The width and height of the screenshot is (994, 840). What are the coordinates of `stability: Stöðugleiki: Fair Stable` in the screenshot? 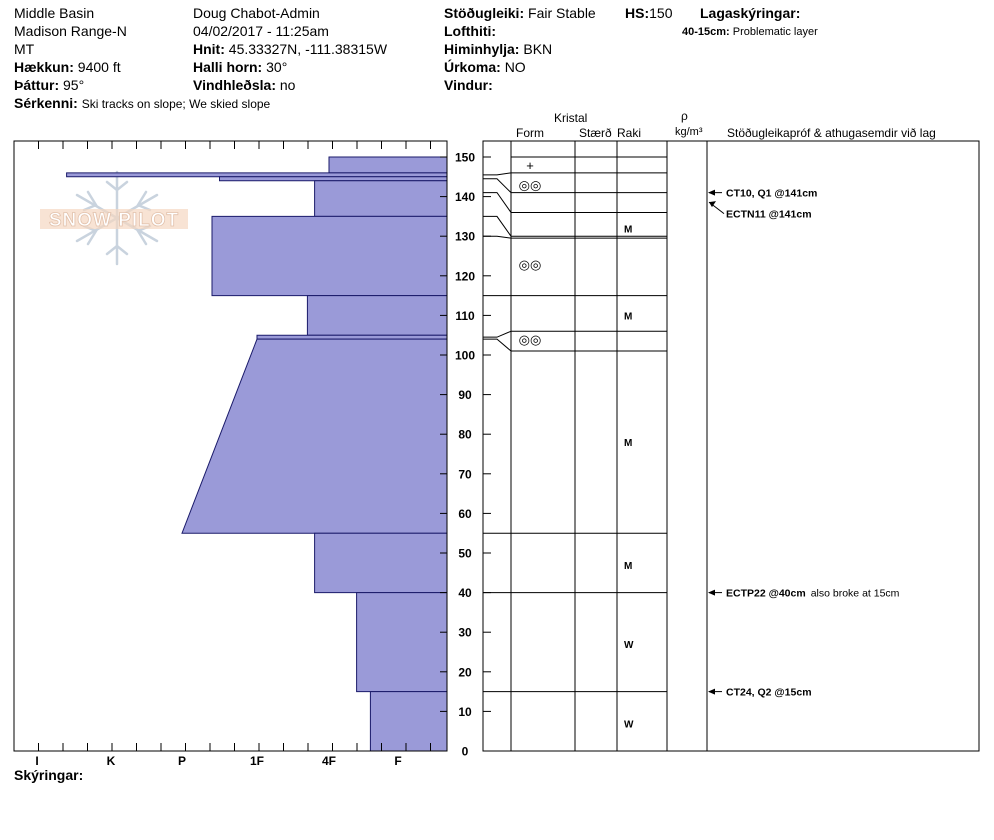 It's located at (520, 13).